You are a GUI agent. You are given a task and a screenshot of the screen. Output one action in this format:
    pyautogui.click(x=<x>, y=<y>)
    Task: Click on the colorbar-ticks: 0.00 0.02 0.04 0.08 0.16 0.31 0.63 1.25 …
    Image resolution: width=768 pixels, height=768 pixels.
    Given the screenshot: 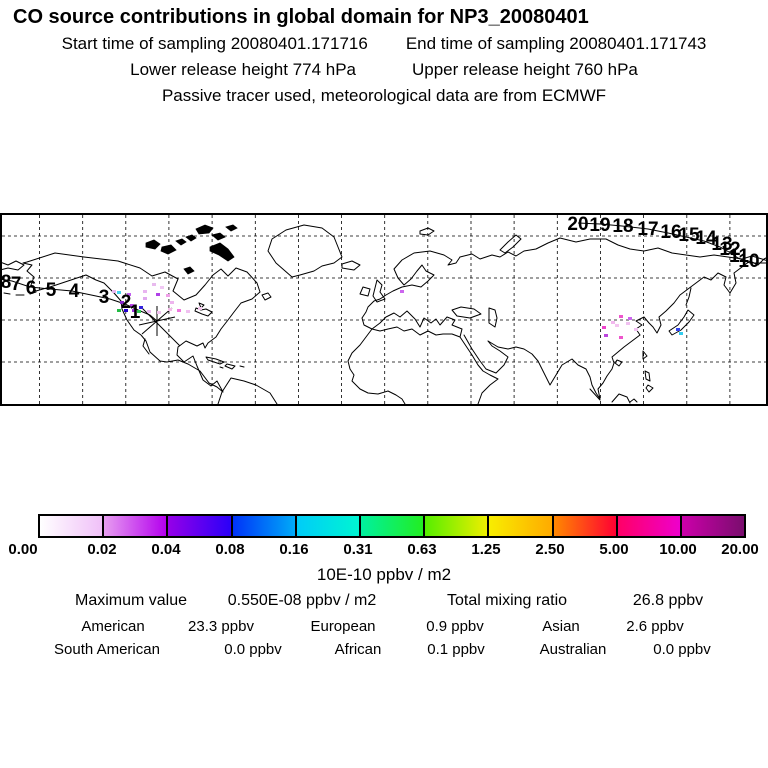 What is the action you would take?
    pyautogui.click(x=384, y=550)
    